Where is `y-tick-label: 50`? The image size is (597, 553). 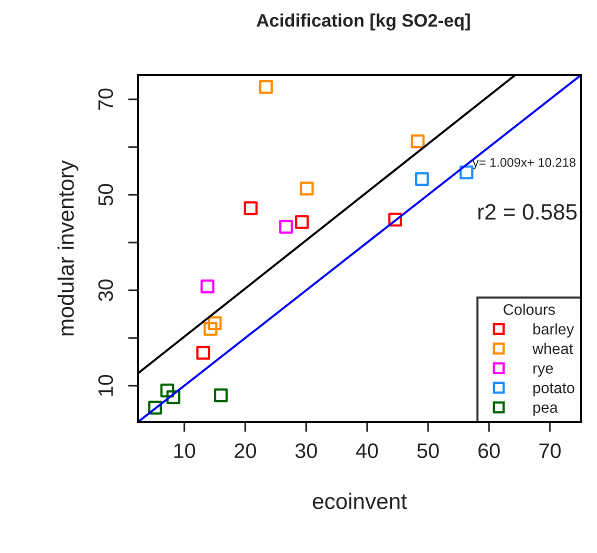 y-tick-label: 50 is located at coordinates (106, 195).